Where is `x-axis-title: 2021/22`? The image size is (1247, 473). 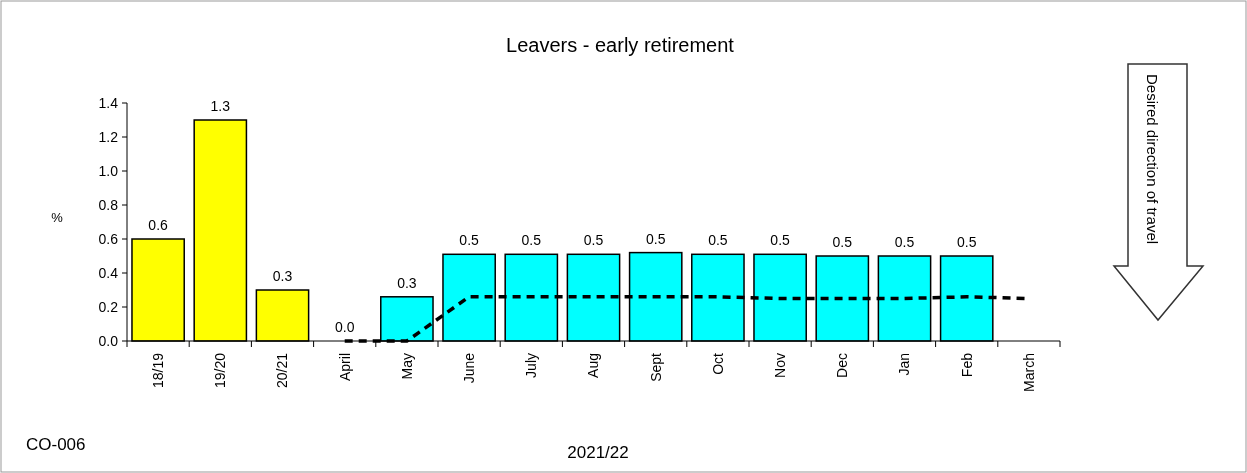
x-axis-title: 2021/22 is located at coordinates (598, 452).